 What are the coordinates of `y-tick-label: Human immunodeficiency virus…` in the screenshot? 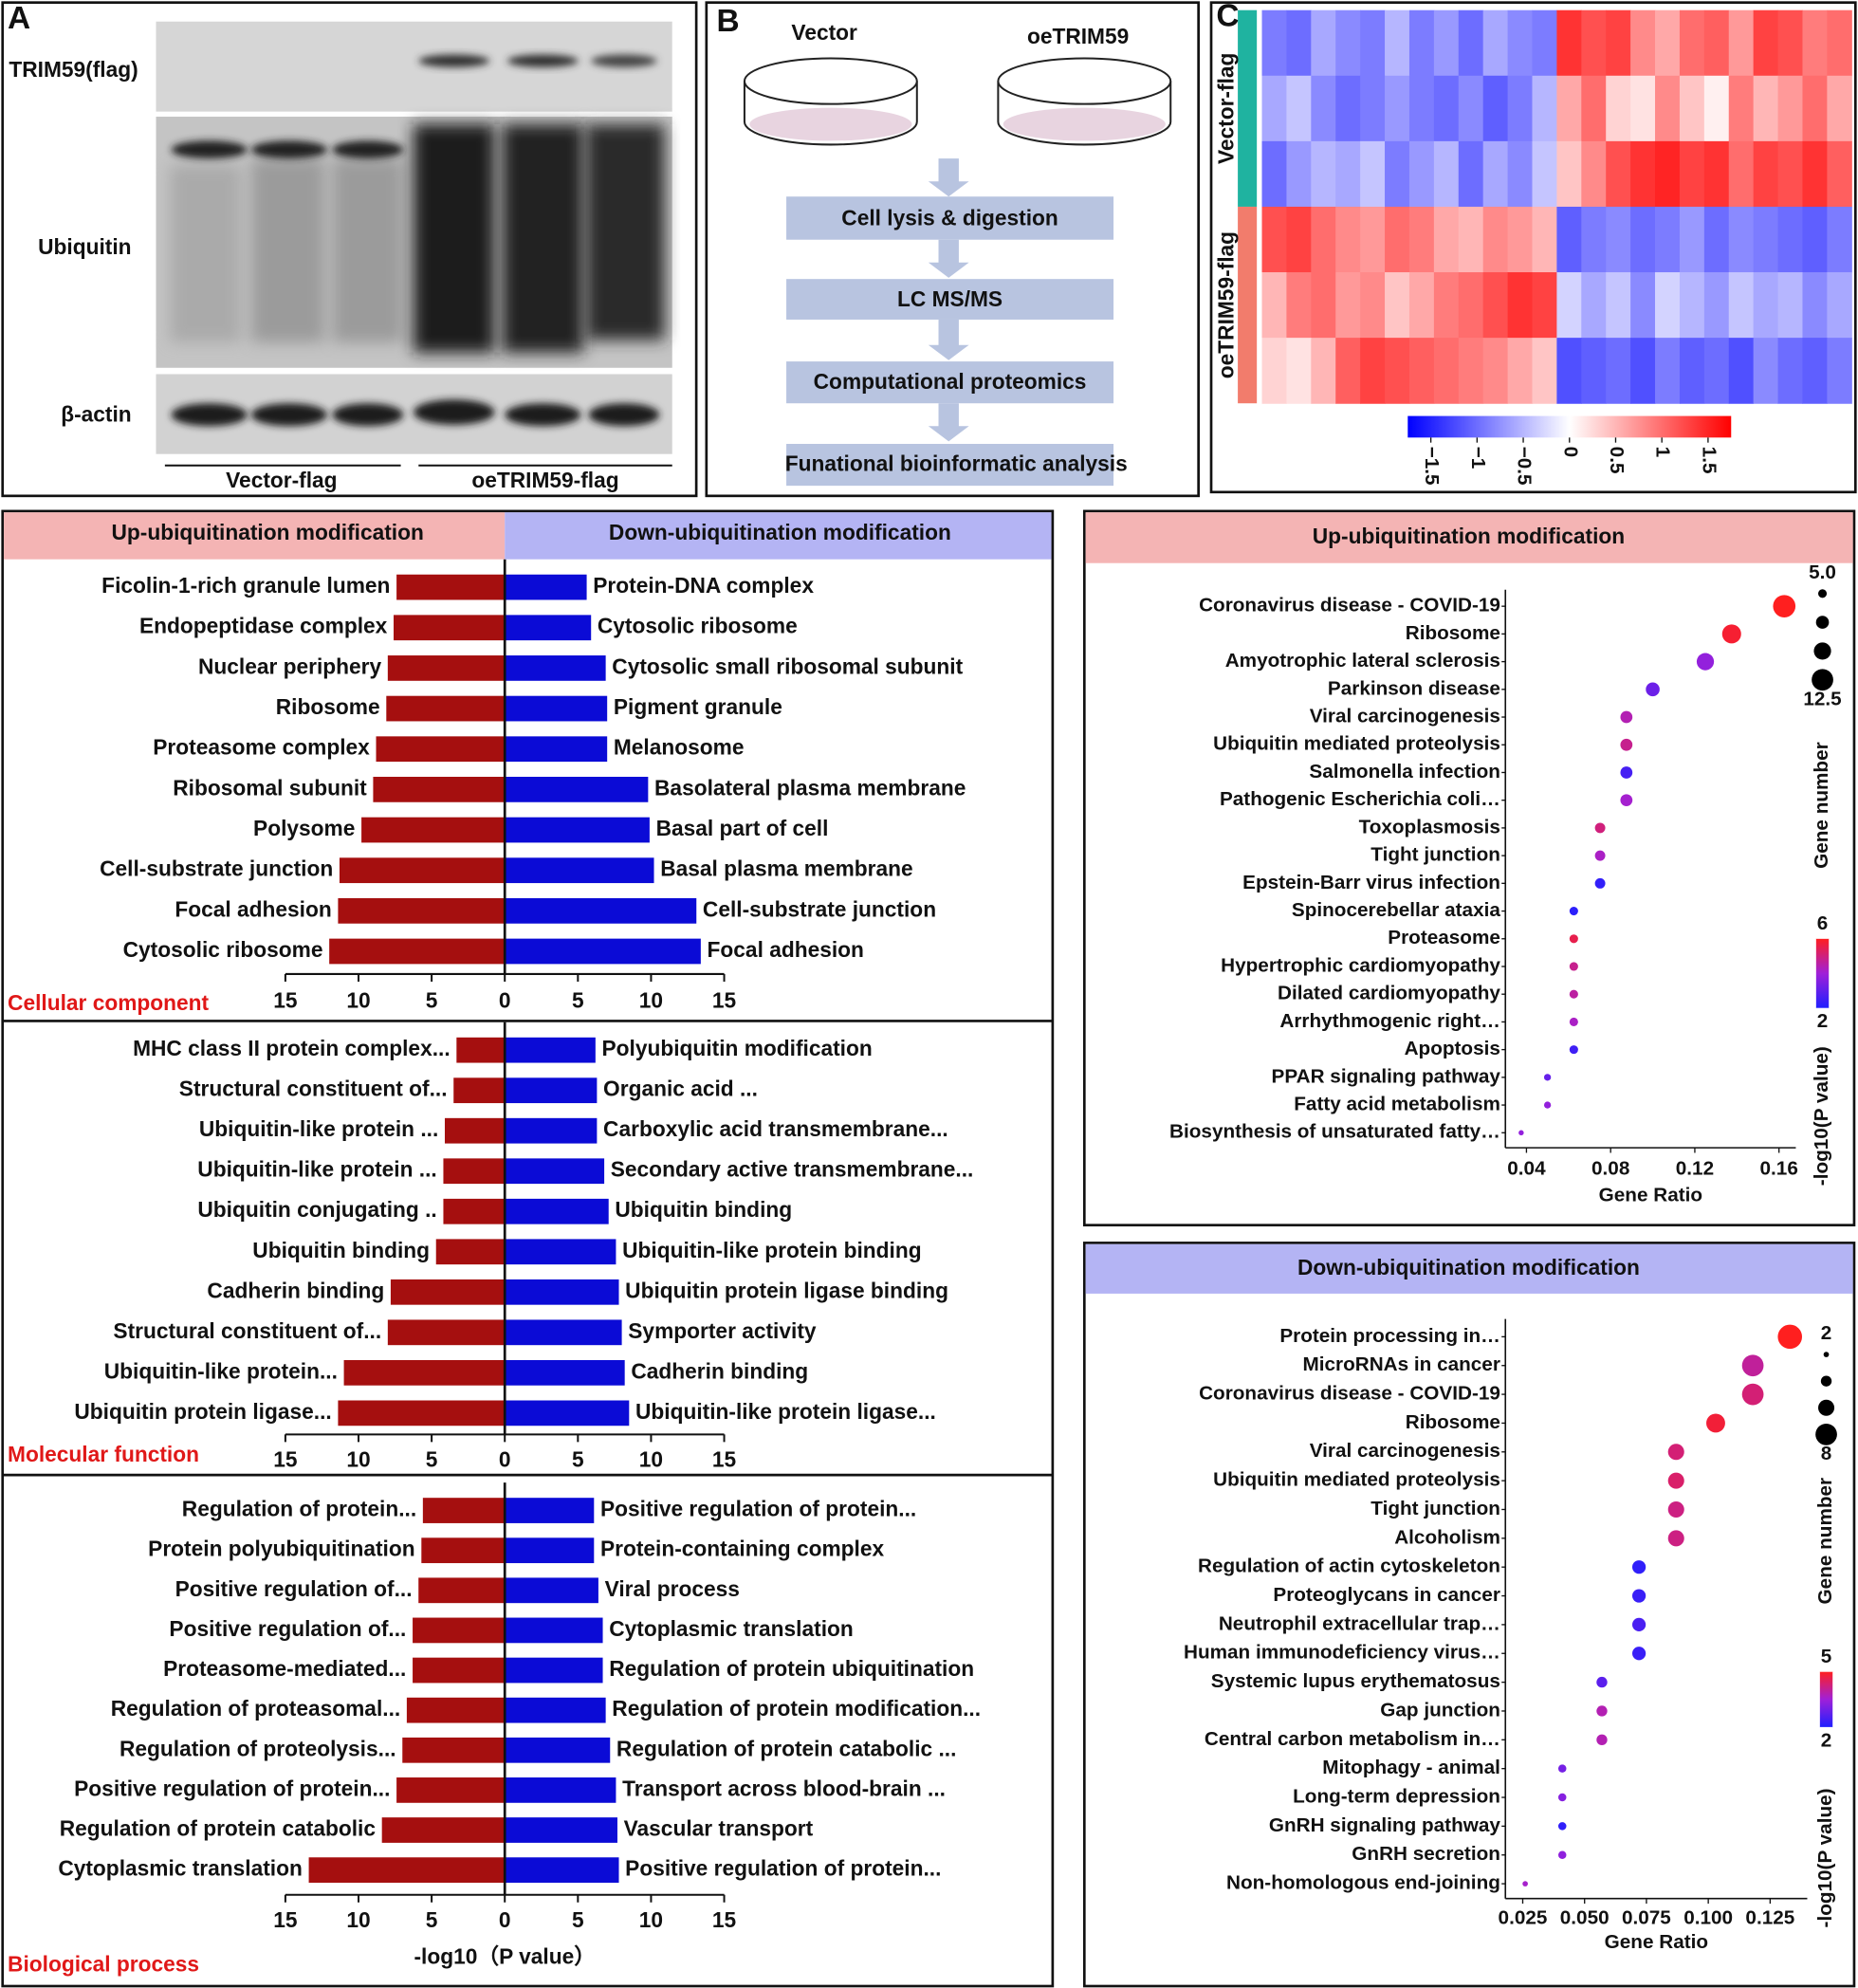 It's located at (1342, 1653).